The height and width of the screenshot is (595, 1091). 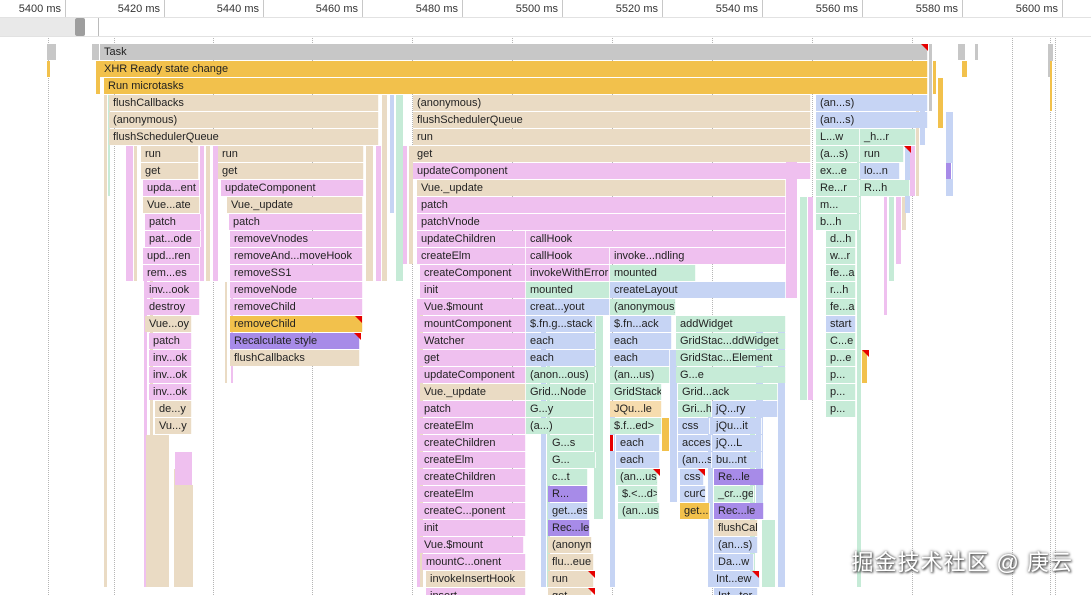 What do you see at coordinates (514, 52) in the screenshot?
I see `flame-entry: Task` at bounding box center [514, 52].